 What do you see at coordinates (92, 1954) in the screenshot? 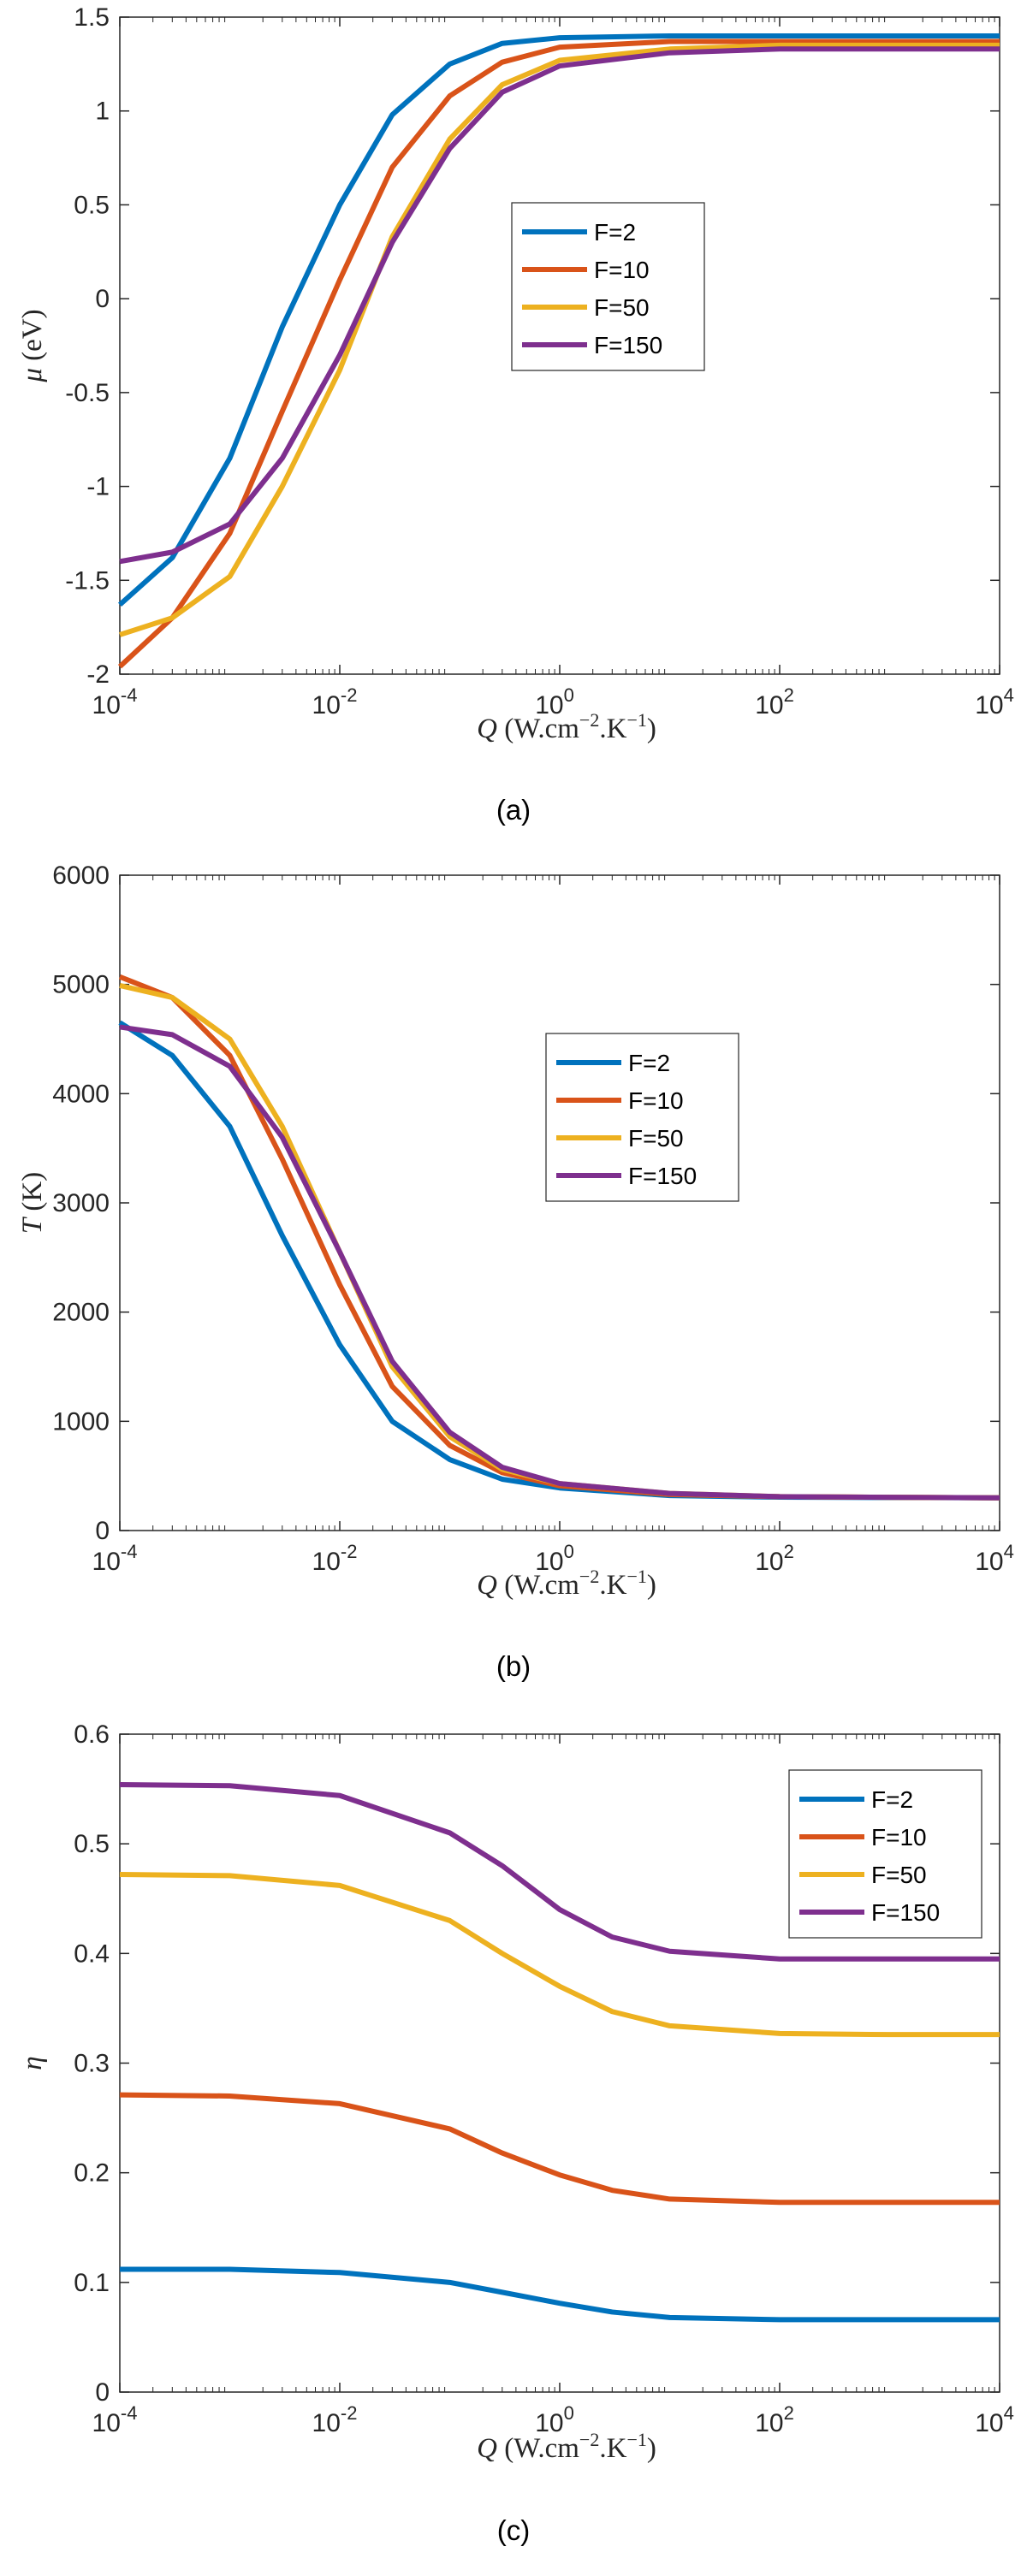
I see `y-tick-label: 0.4` at bounding box center [92, 1954].